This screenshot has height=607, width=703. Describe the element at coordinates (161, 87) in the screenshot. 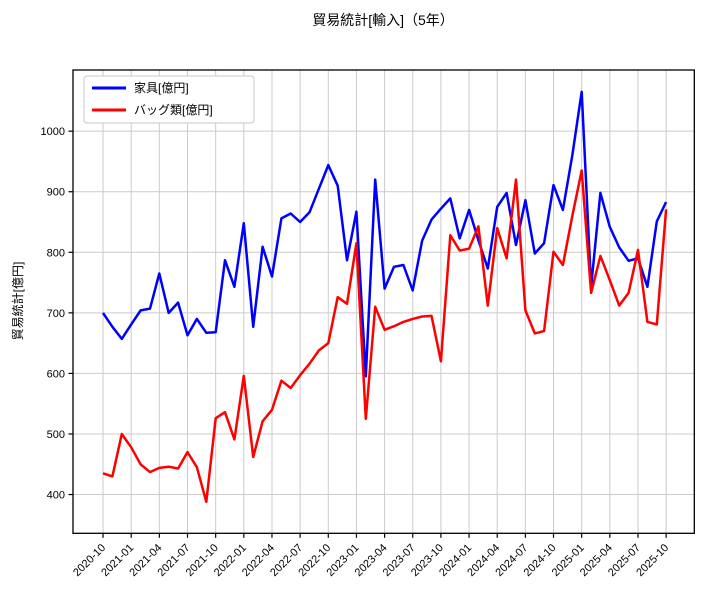

I see `legend-label-furniture: 家具[億円]` at that location.